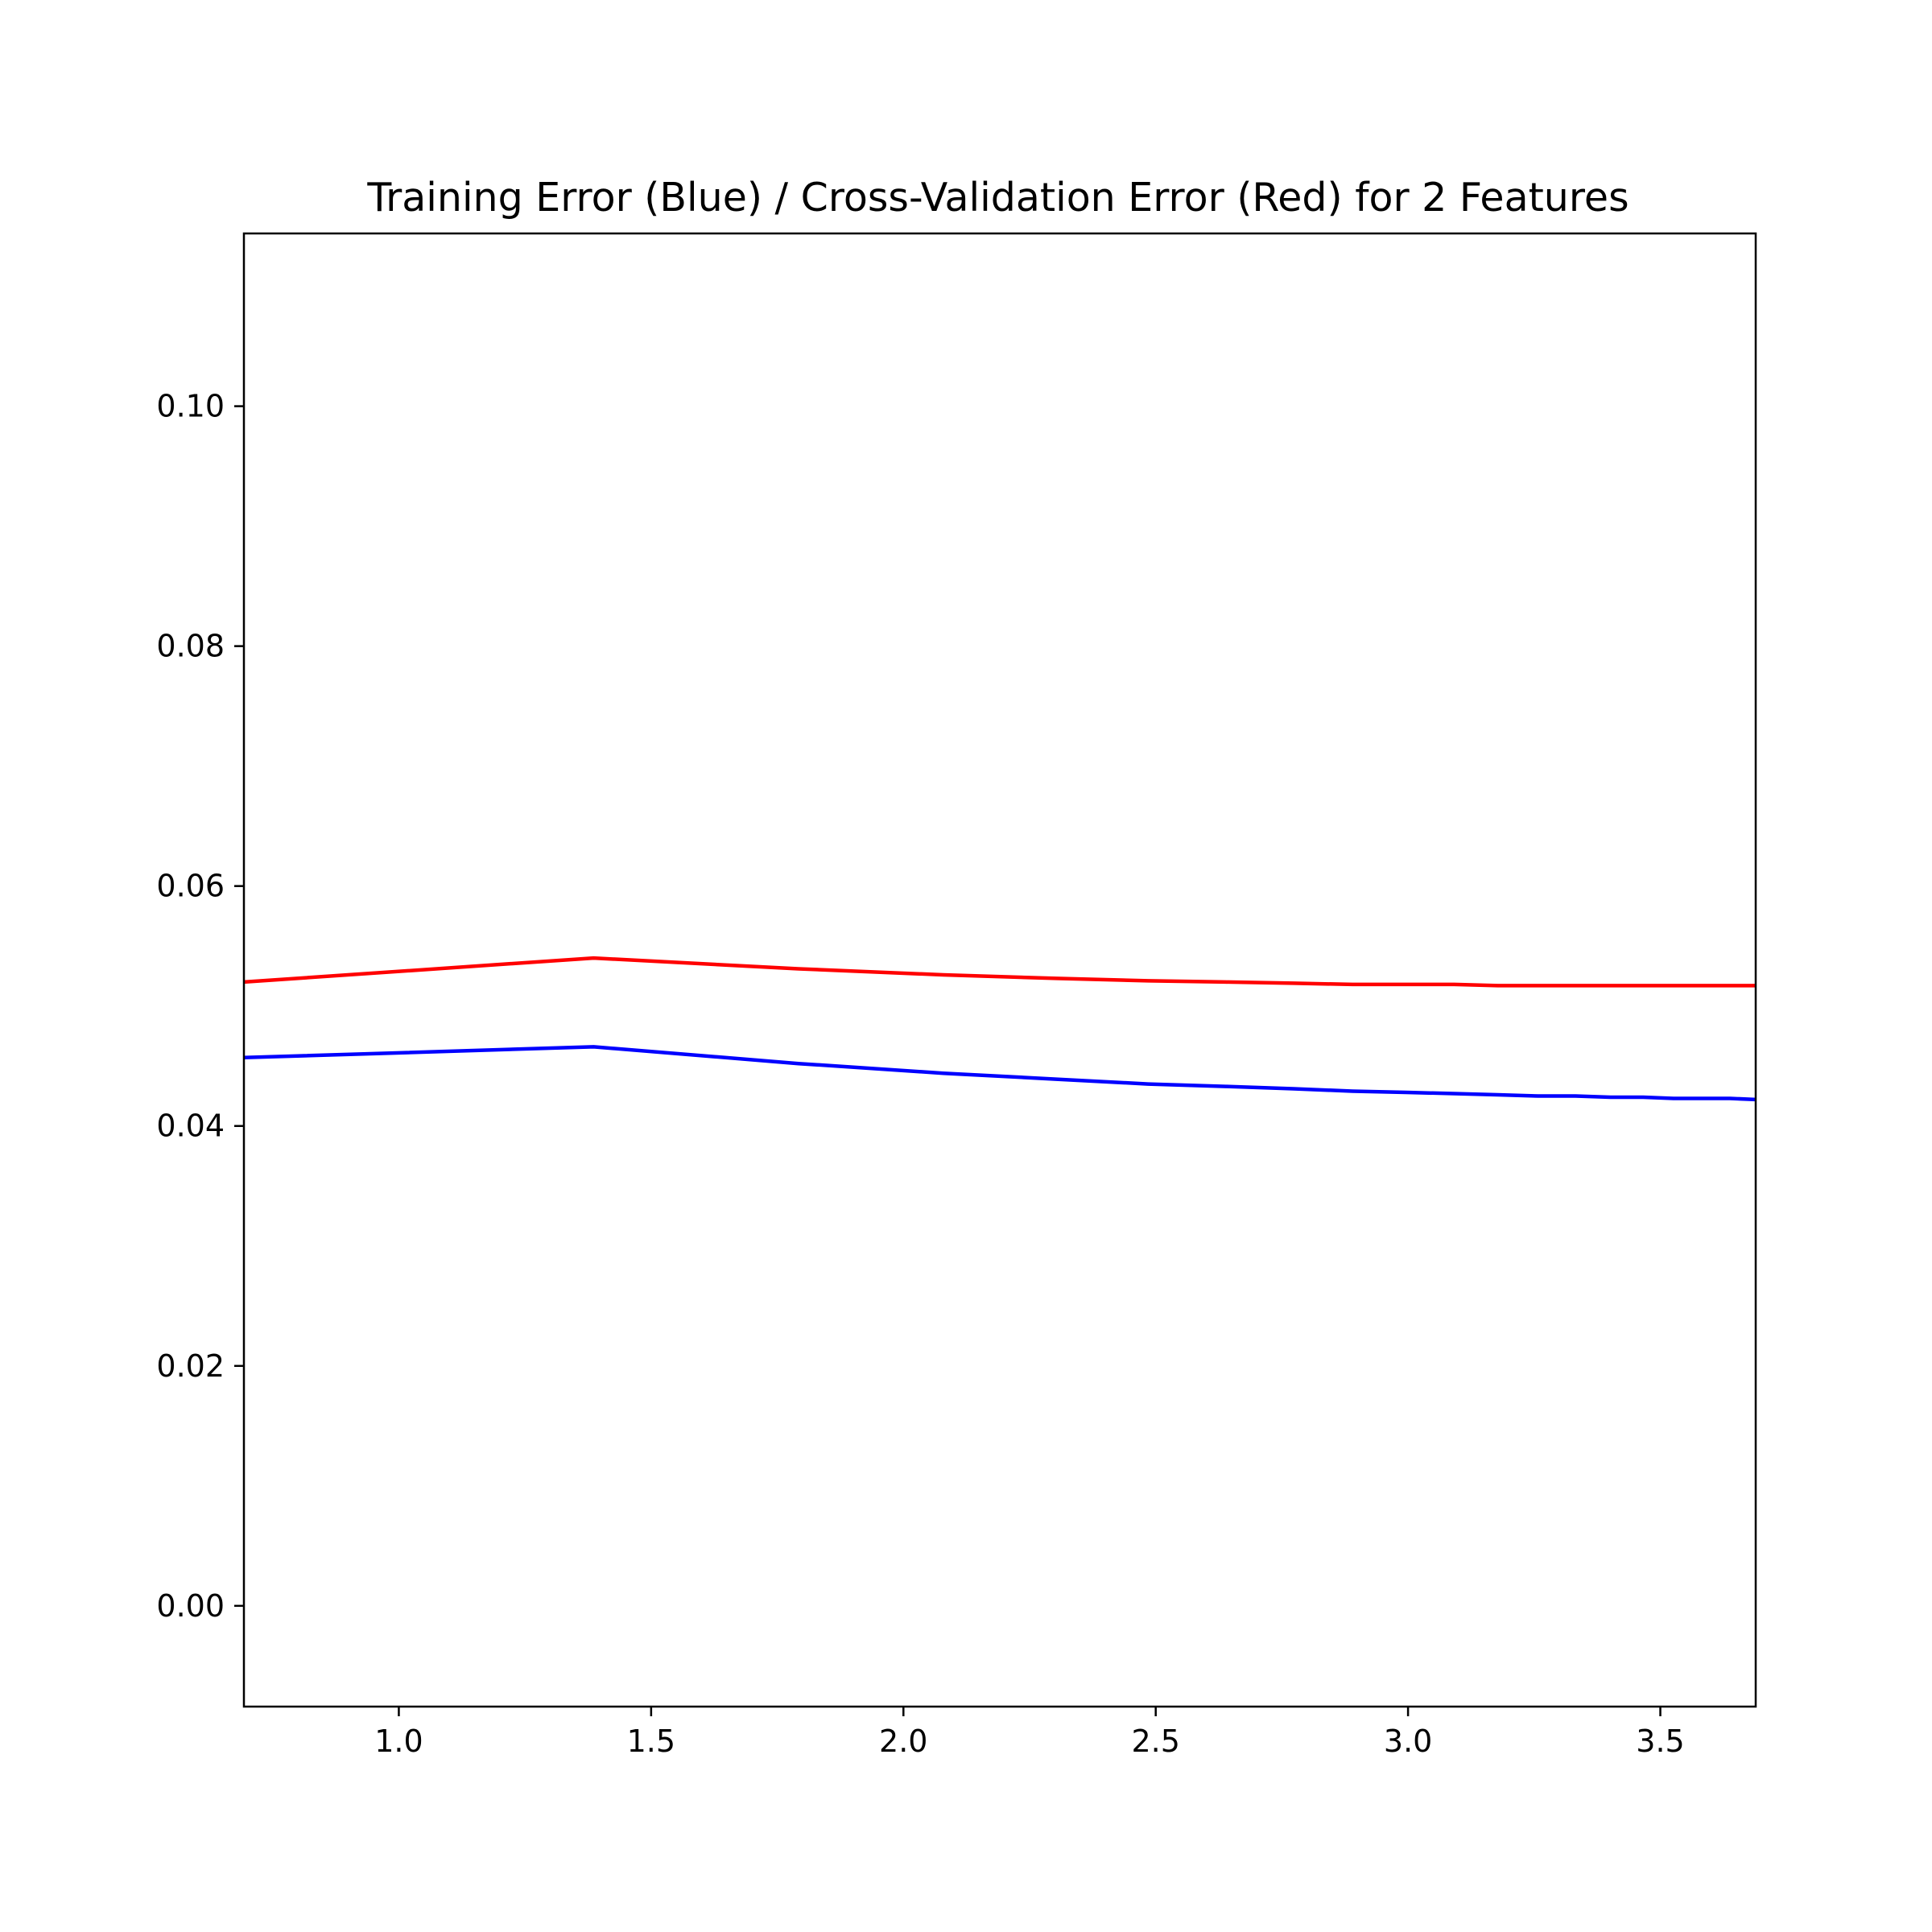 The height and width of the screenshot is (1932, 1932). Describe the element at coordinates (190, 1126) in the screenshot. I see `y-tick-label: 0.04` at that location.